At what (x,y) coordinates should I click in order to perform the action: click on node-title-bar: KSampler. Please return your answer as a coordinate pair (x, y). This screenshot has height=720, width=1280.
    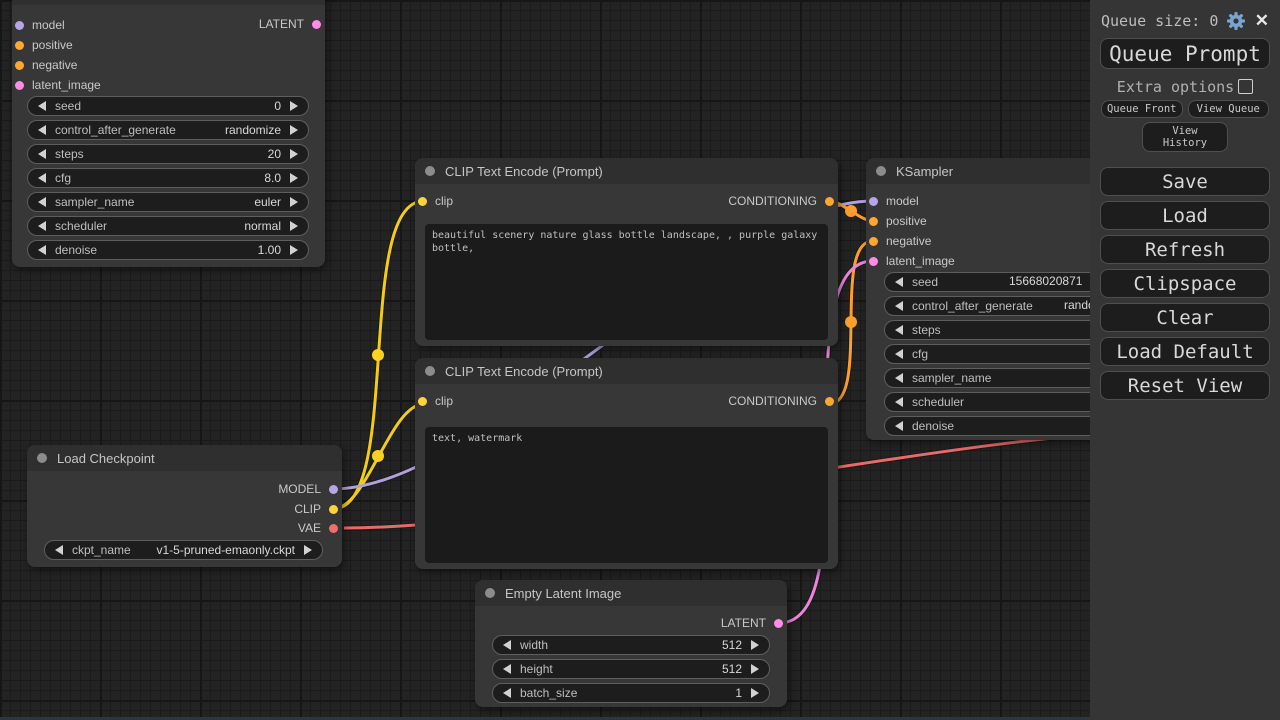
    Looking at the image, I should click on (168, 2).